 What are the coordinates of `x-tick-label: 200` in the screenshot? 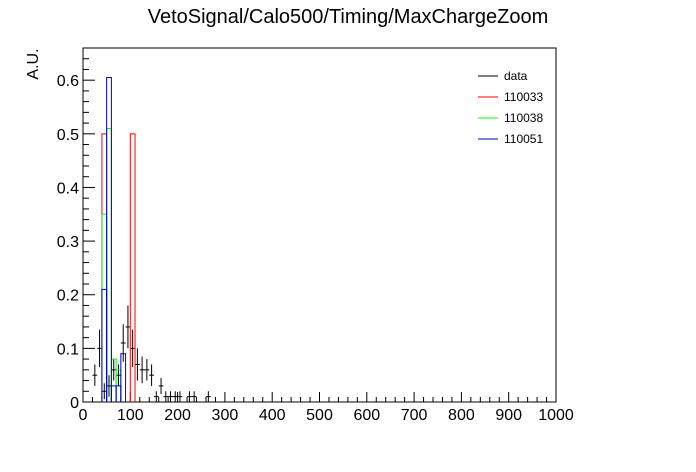 It's located at (177, 415).